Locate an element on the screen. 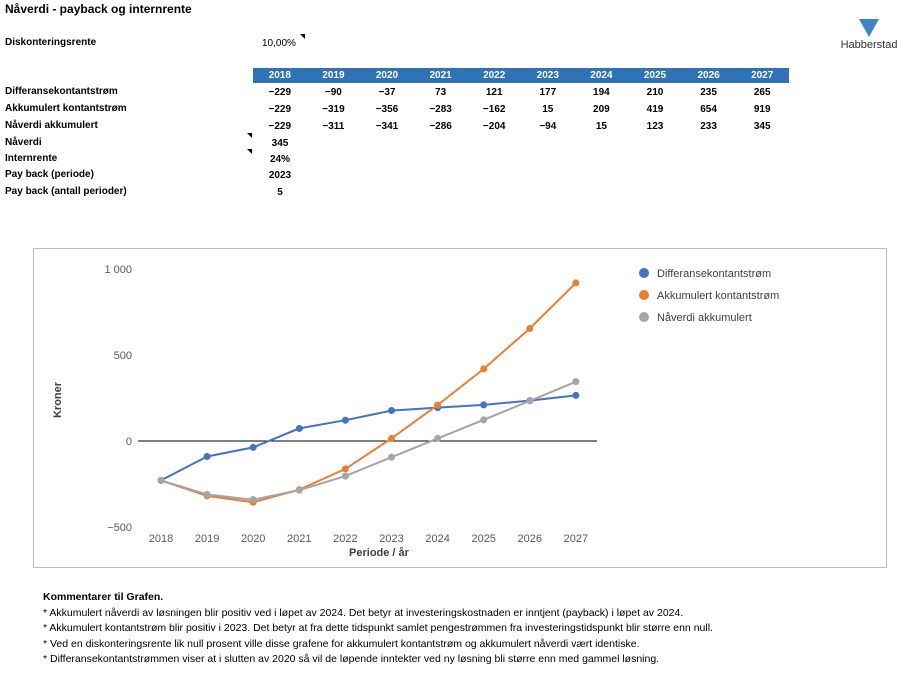 The image size is (918, 673). y-tick-label: 0 is located at coordinates (129, 442).